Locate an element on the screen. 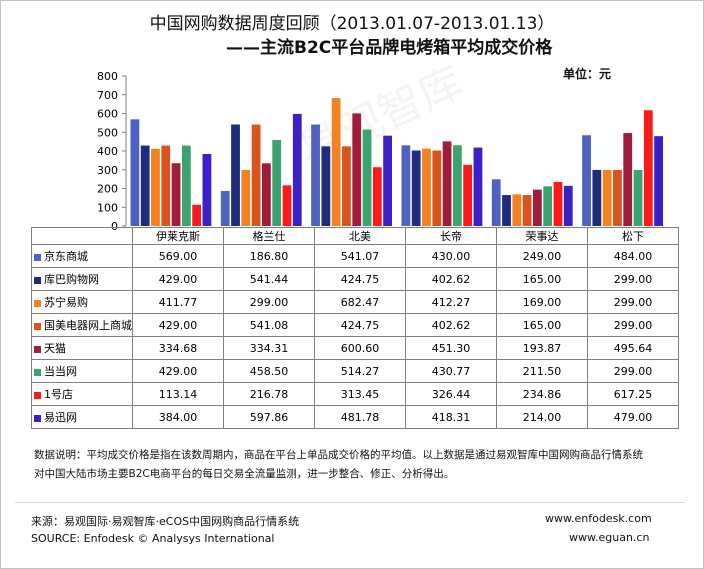 This screenshot has width=704, height=569. value-cell: 682.47 is located at coordinates (360, 302).